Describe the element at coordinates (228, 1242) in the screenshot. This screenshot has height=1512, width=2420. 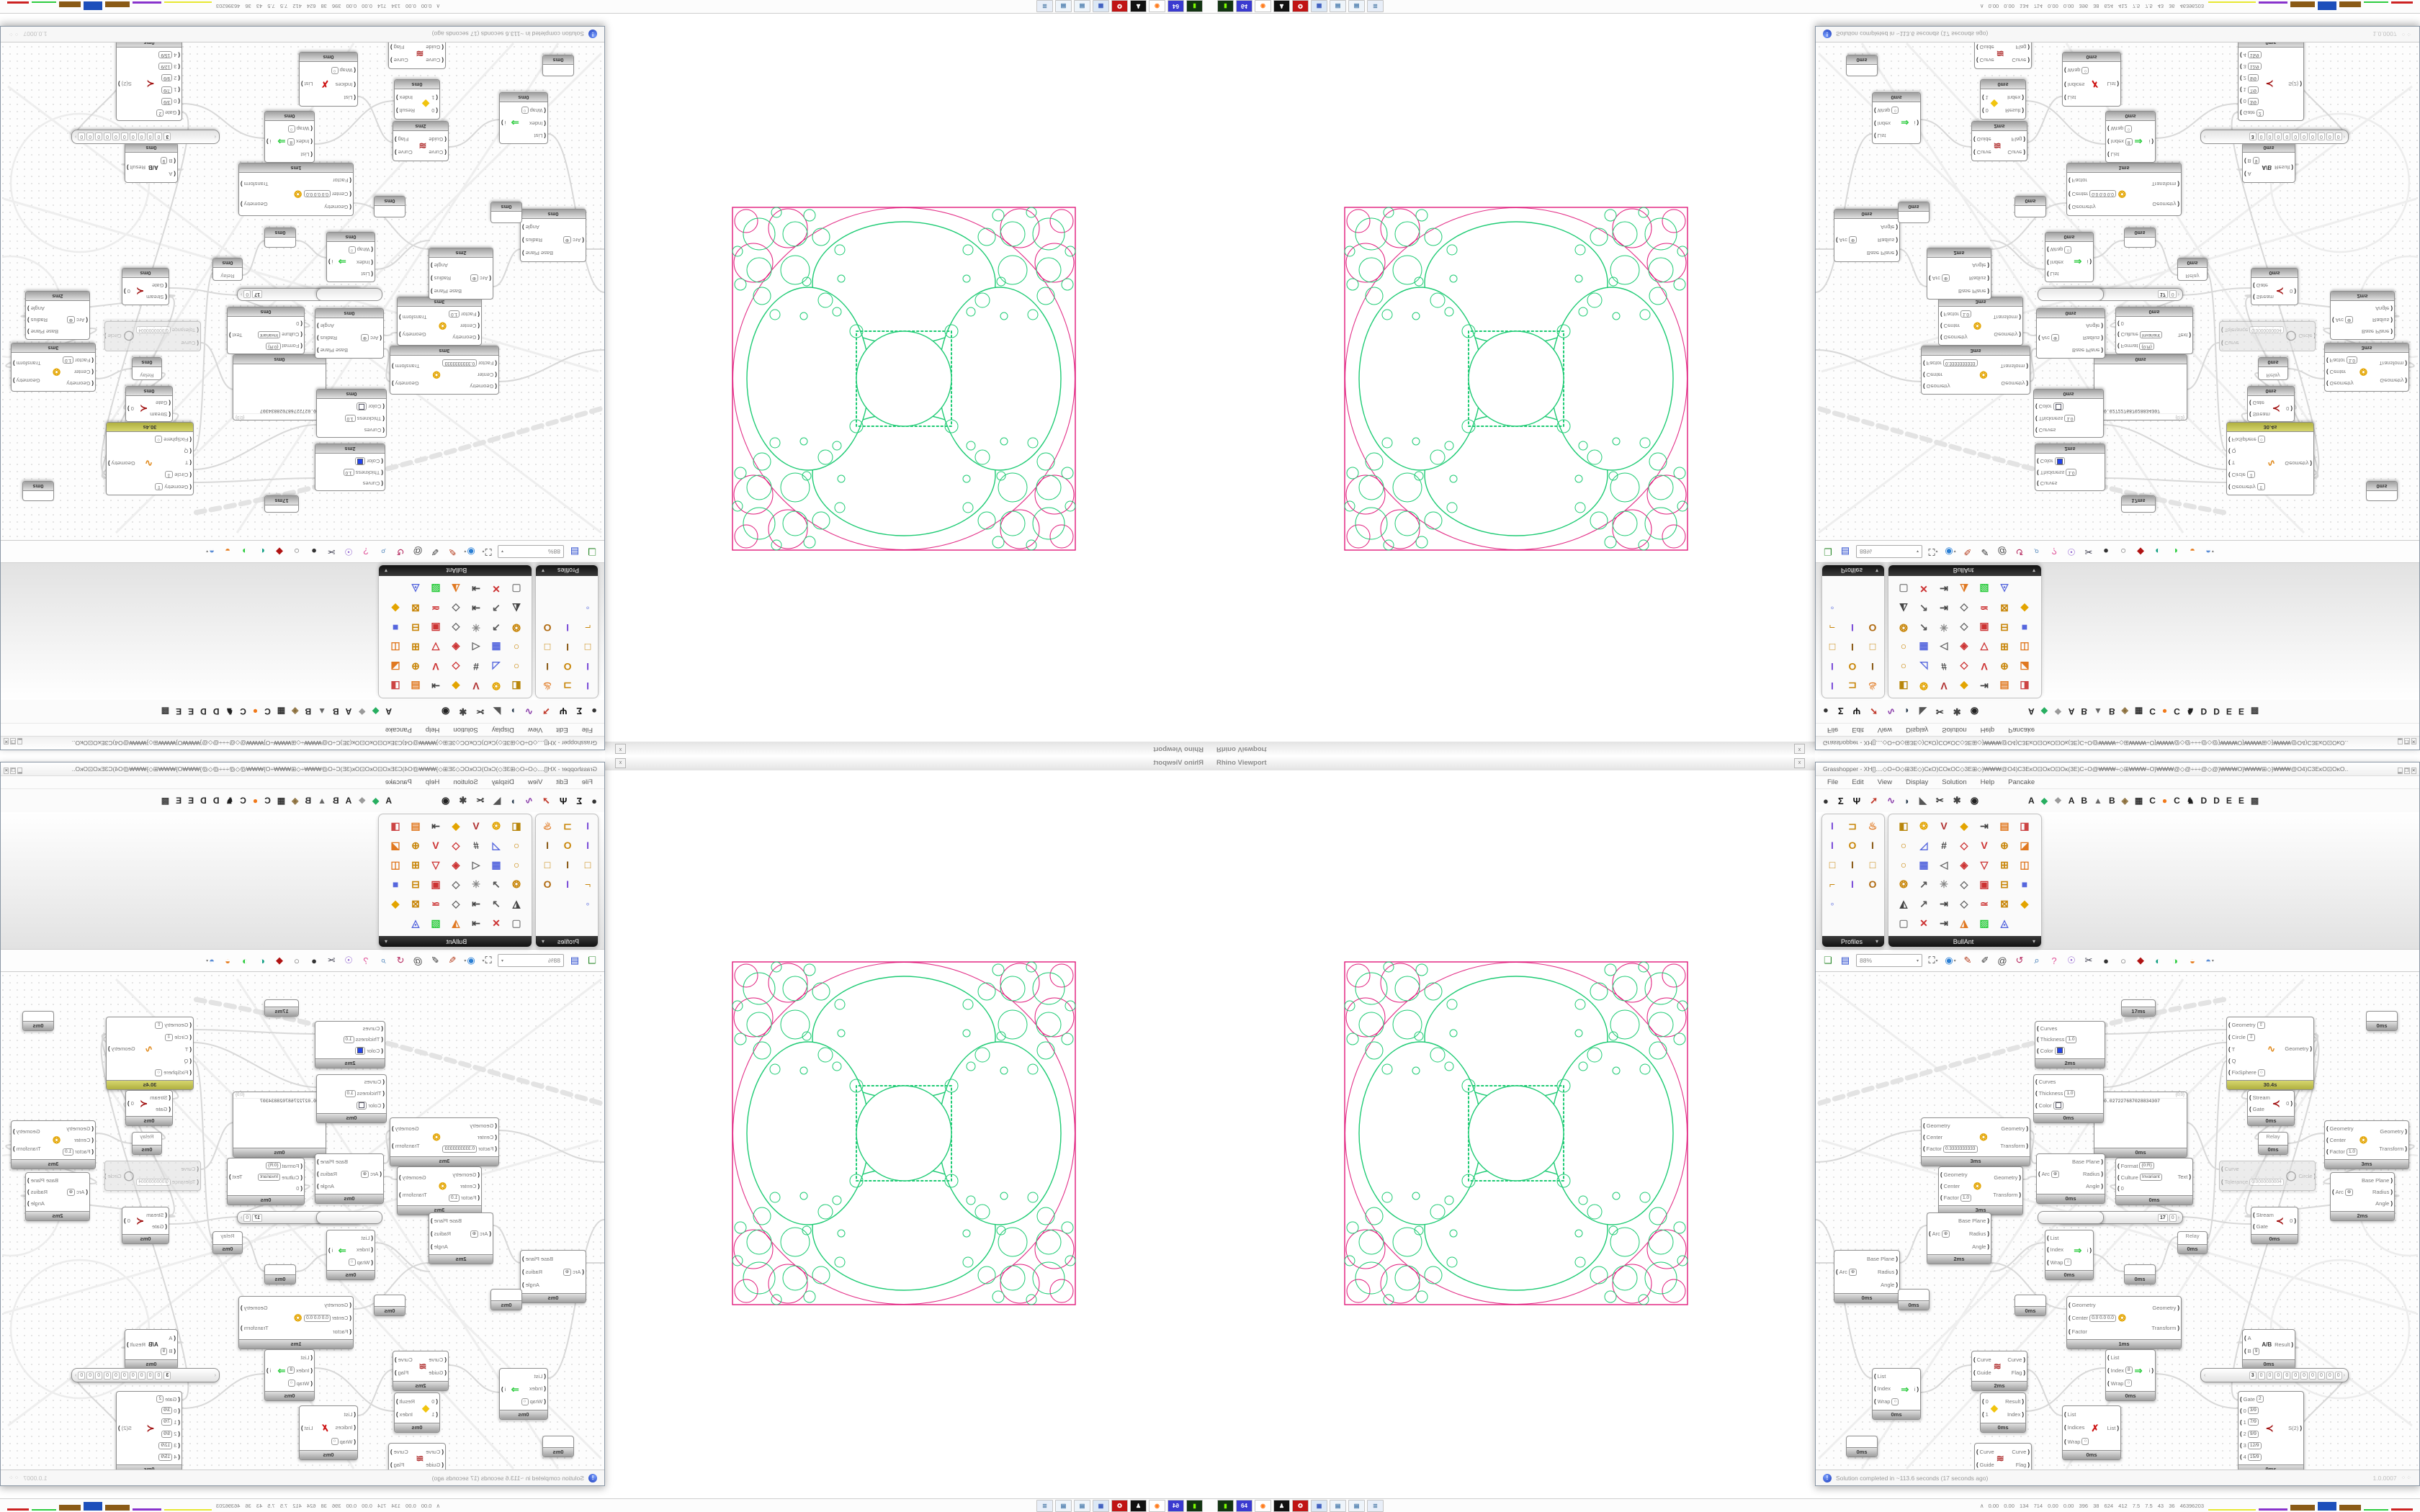
I see `gh-node-mini-19: Relay 0ms` at that location.